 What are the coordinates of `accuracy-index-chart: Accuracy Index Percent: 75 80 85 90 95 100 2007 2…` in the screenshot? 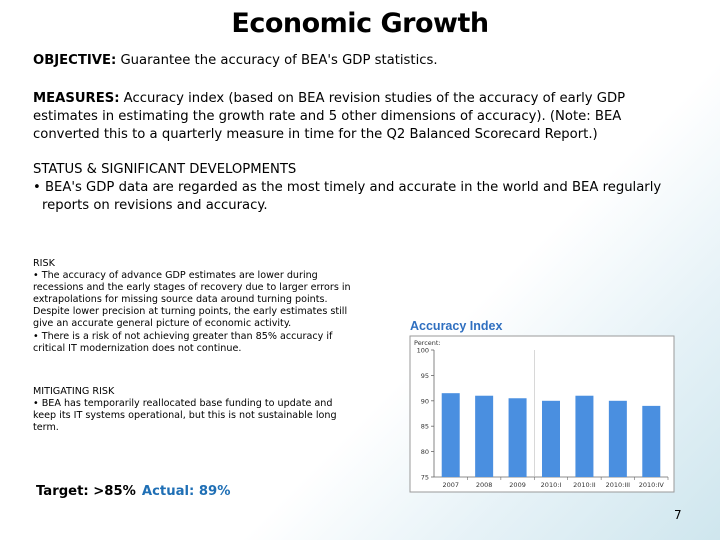 It's located at (542, 406).